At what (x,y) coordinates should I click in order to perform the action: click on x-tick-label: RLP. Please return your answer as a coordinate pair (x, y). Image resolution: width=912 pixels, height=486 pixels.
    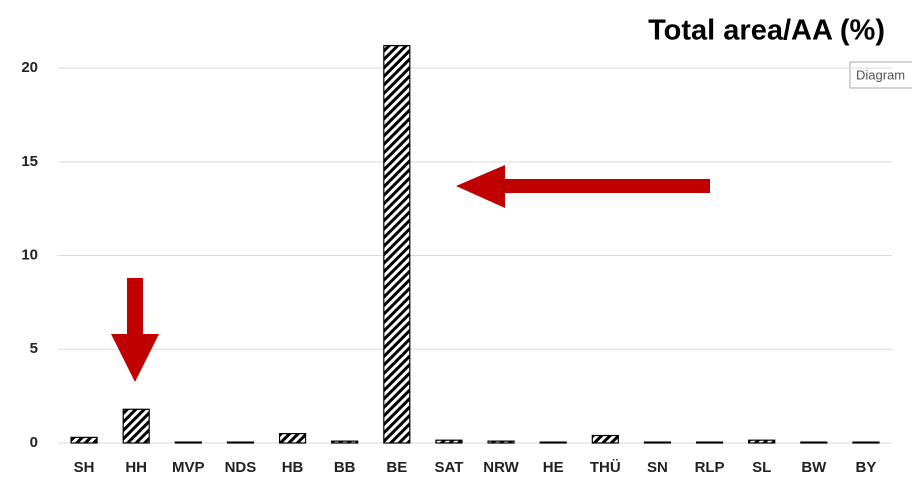
    Looking at the image, I should click on (710, 467).